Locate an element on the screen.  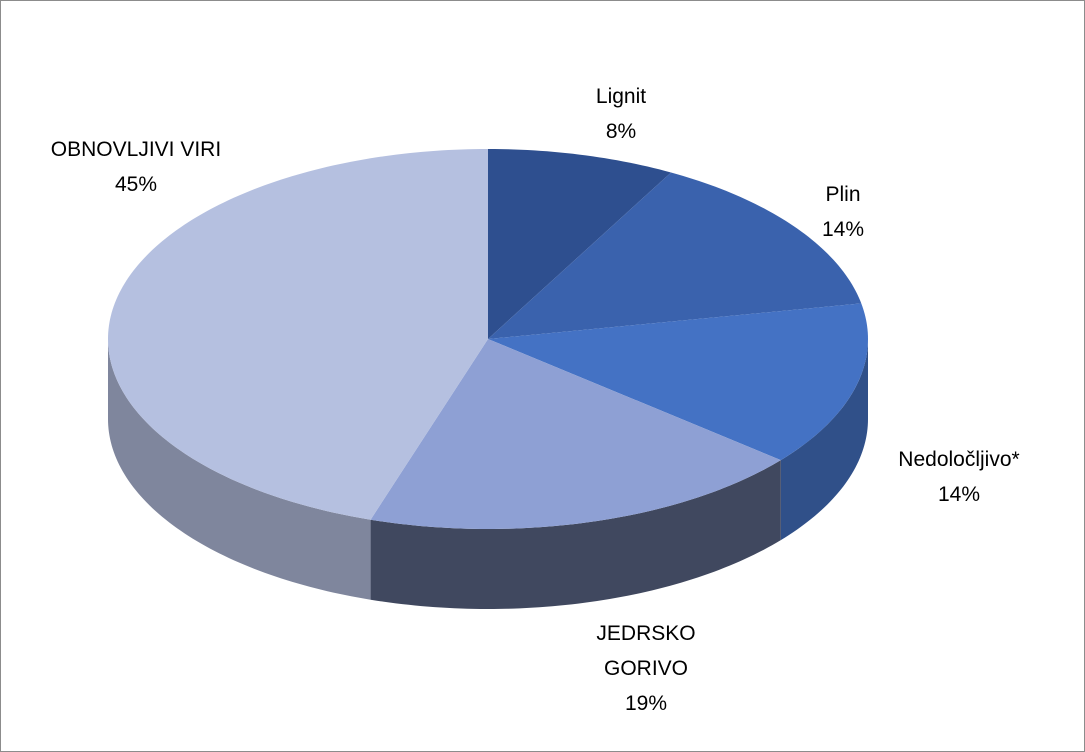
data-label: OBNOVLJIVI VIRI 45% is located at coordinates (136, 167).